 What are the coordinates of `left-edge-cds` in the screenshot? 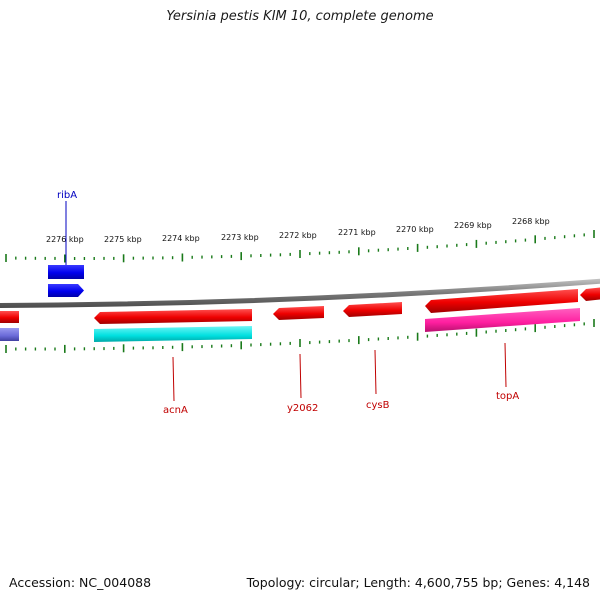 It's located at (9, 317).